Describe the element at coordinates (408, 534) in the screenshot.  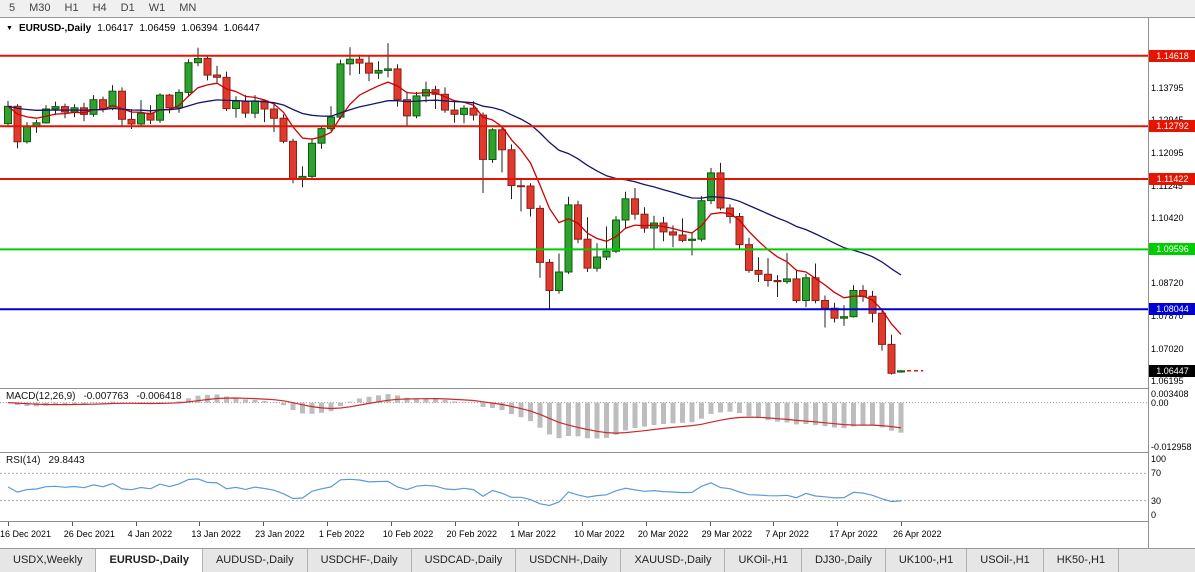
I see `date-label: 10 Feb 2022` at that location.